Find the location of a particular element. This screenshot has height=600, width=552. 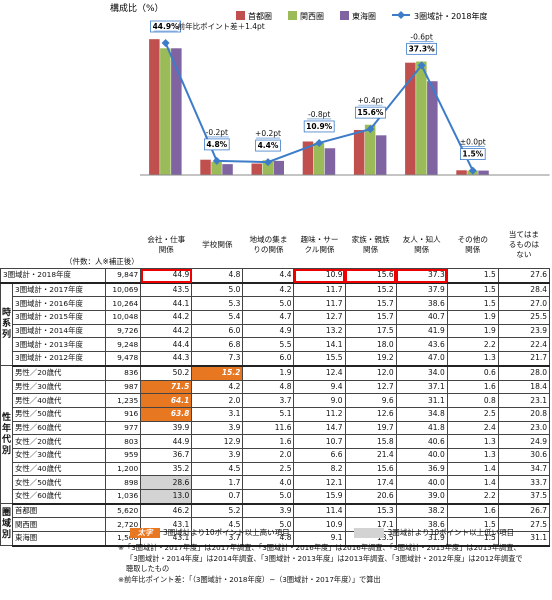

cell-value: 11.4 is located at coordinates (319, 511).